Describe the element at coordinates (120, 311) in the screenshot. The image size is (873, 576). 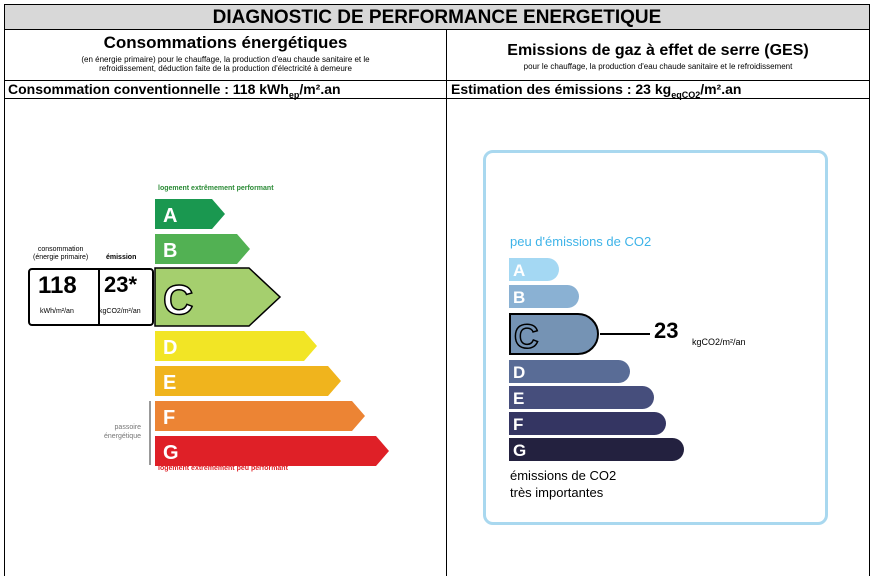
I see `emission-unit: kgCO2/m²/an` at that location.